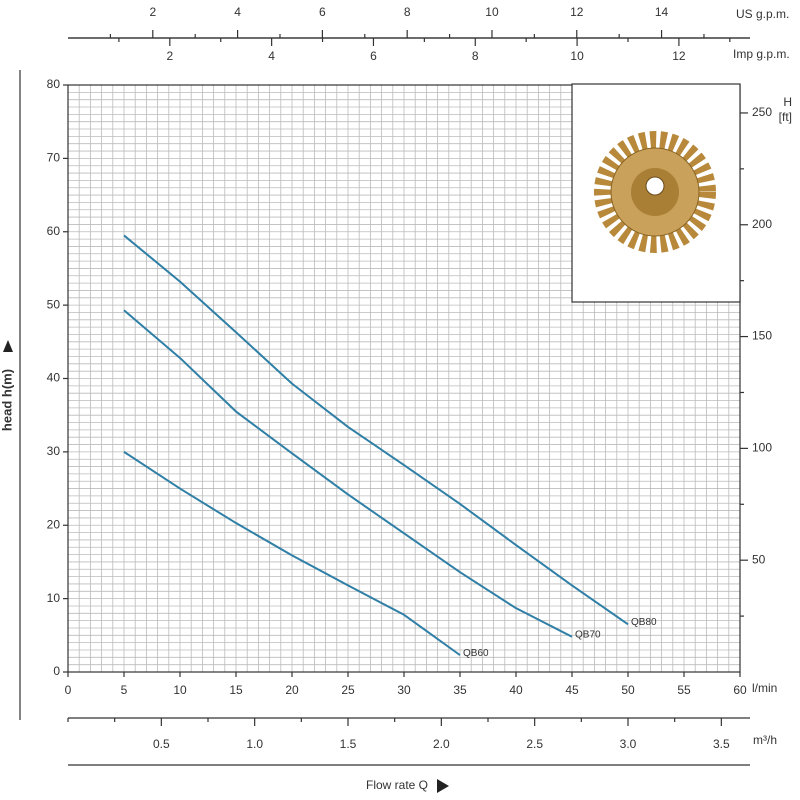 The image size is (800, 800). What do you see at coordinates (762, 336) in the screenshot?
I see `ft-tick-label: 150` at bounding box center [762, 336].